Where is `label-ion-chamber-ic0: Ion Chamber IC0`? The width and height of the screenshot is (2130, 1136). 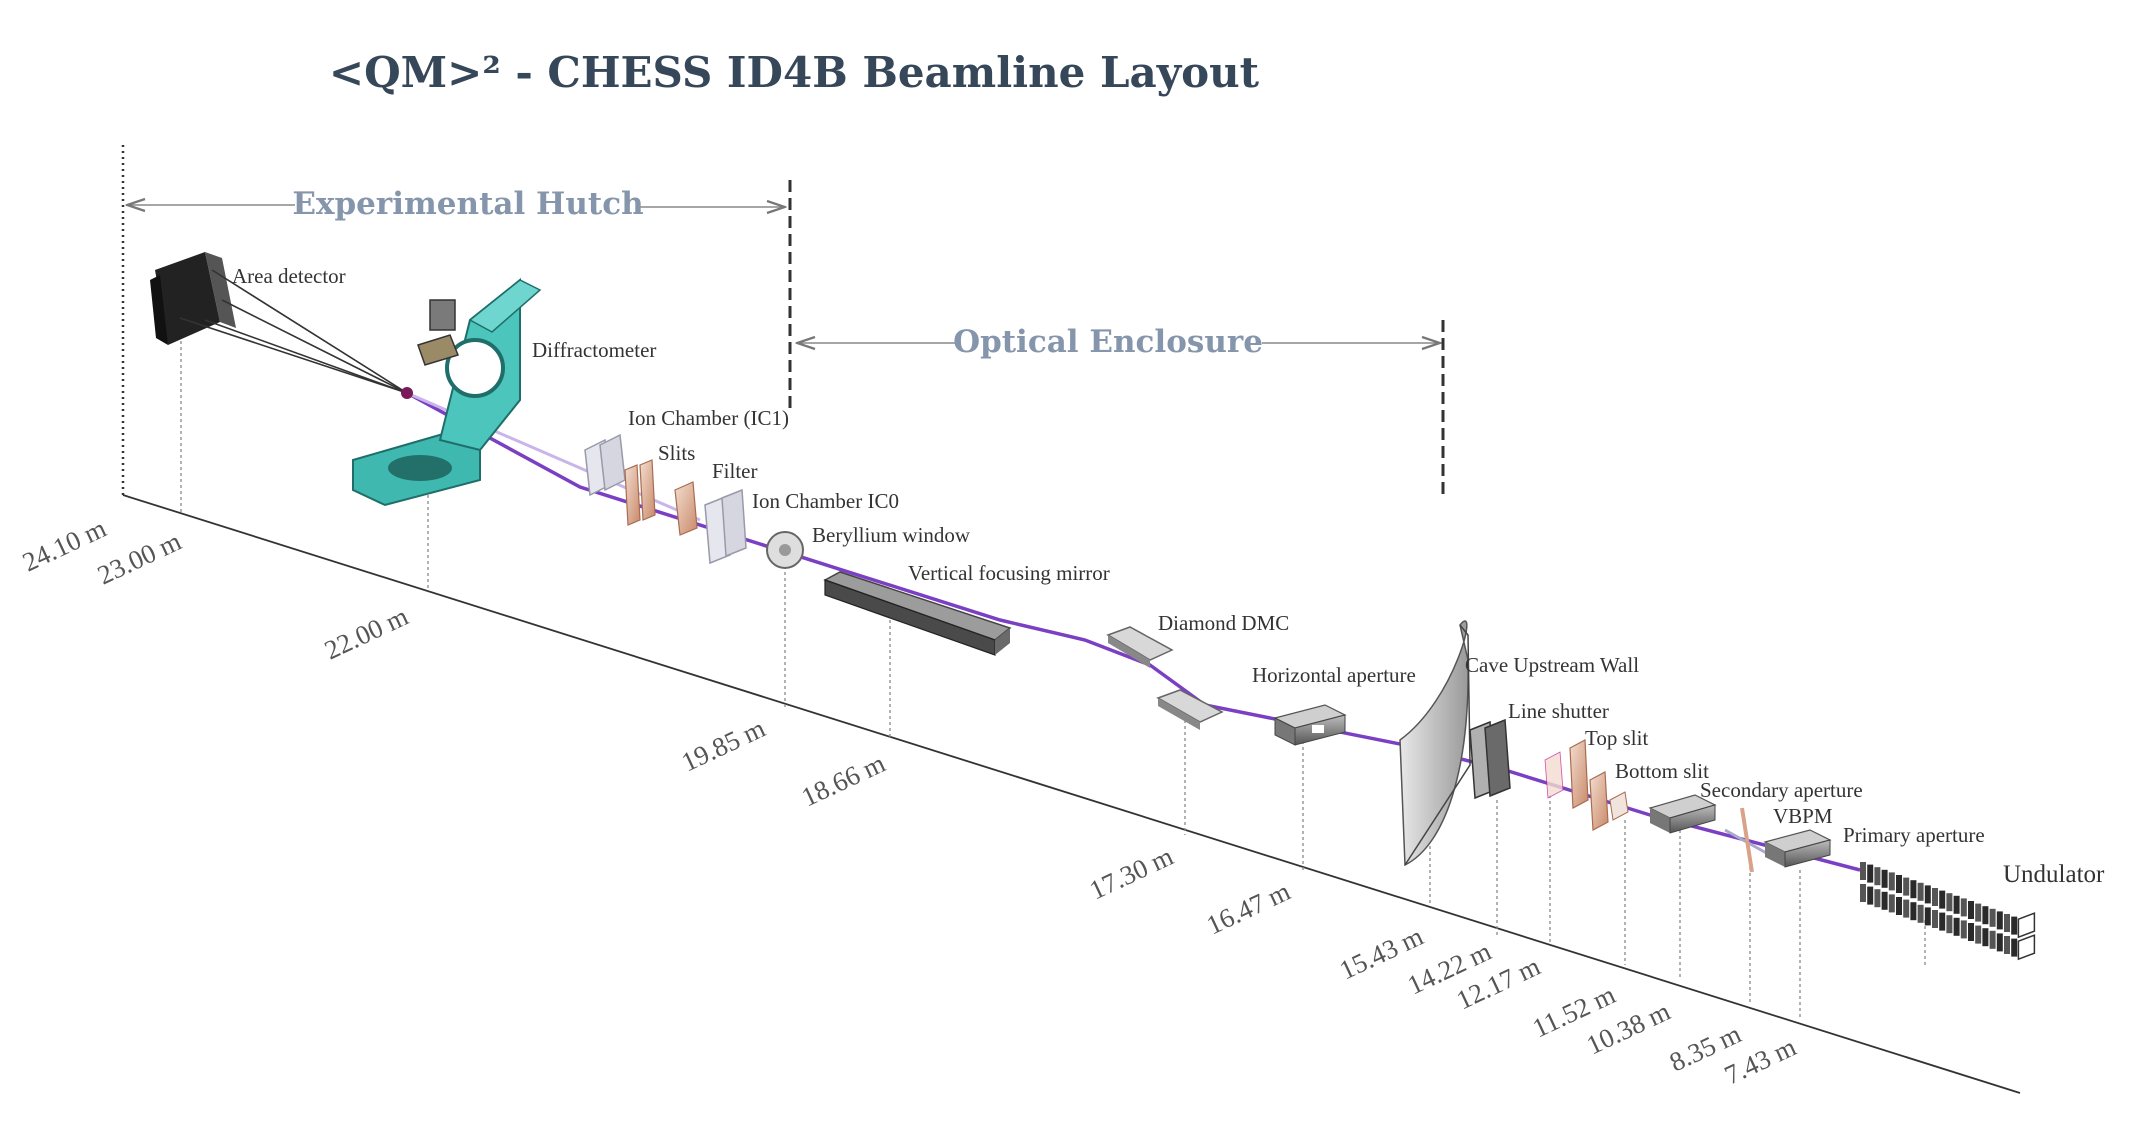
label-ion-chamber-ic0: Ion Chamber IC0 is located at coordinates (825, 501).